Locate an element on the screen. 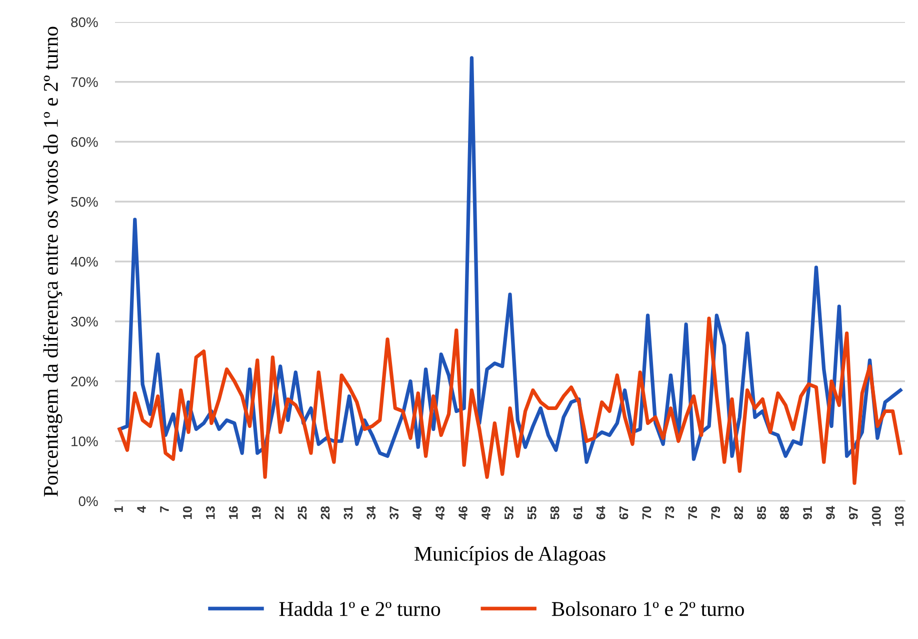 The image size is (918, 639). x-tick-label: 82 is located at coordinates (739, 513).